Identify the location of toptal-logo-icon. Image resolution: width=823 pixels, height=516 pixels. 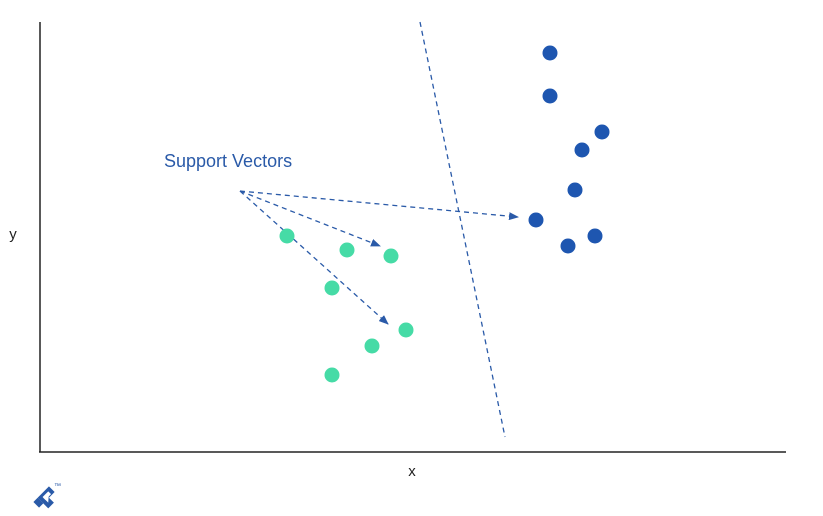
(44, 497).